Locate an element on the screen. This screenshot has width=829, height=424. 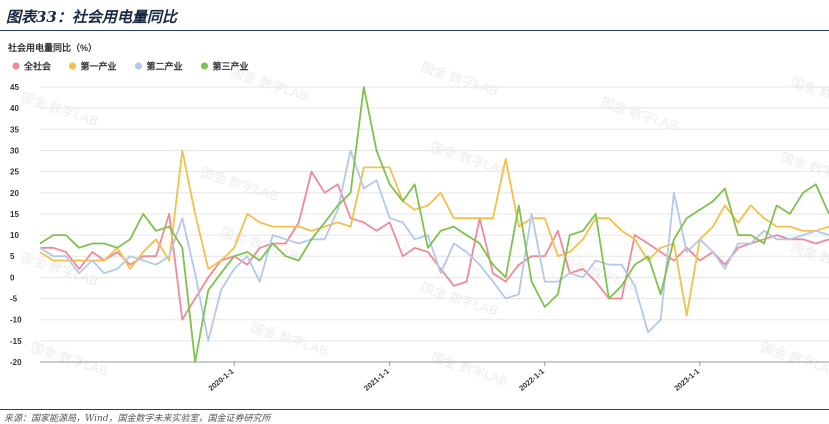
y-tick-label: 30 is located at coordinates (14, 150).